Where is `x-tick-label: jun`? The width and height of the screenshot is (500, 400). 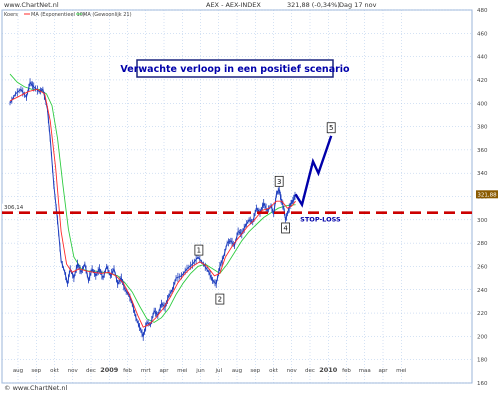 x-tick-label: jun is located at coordinates (200, 371).